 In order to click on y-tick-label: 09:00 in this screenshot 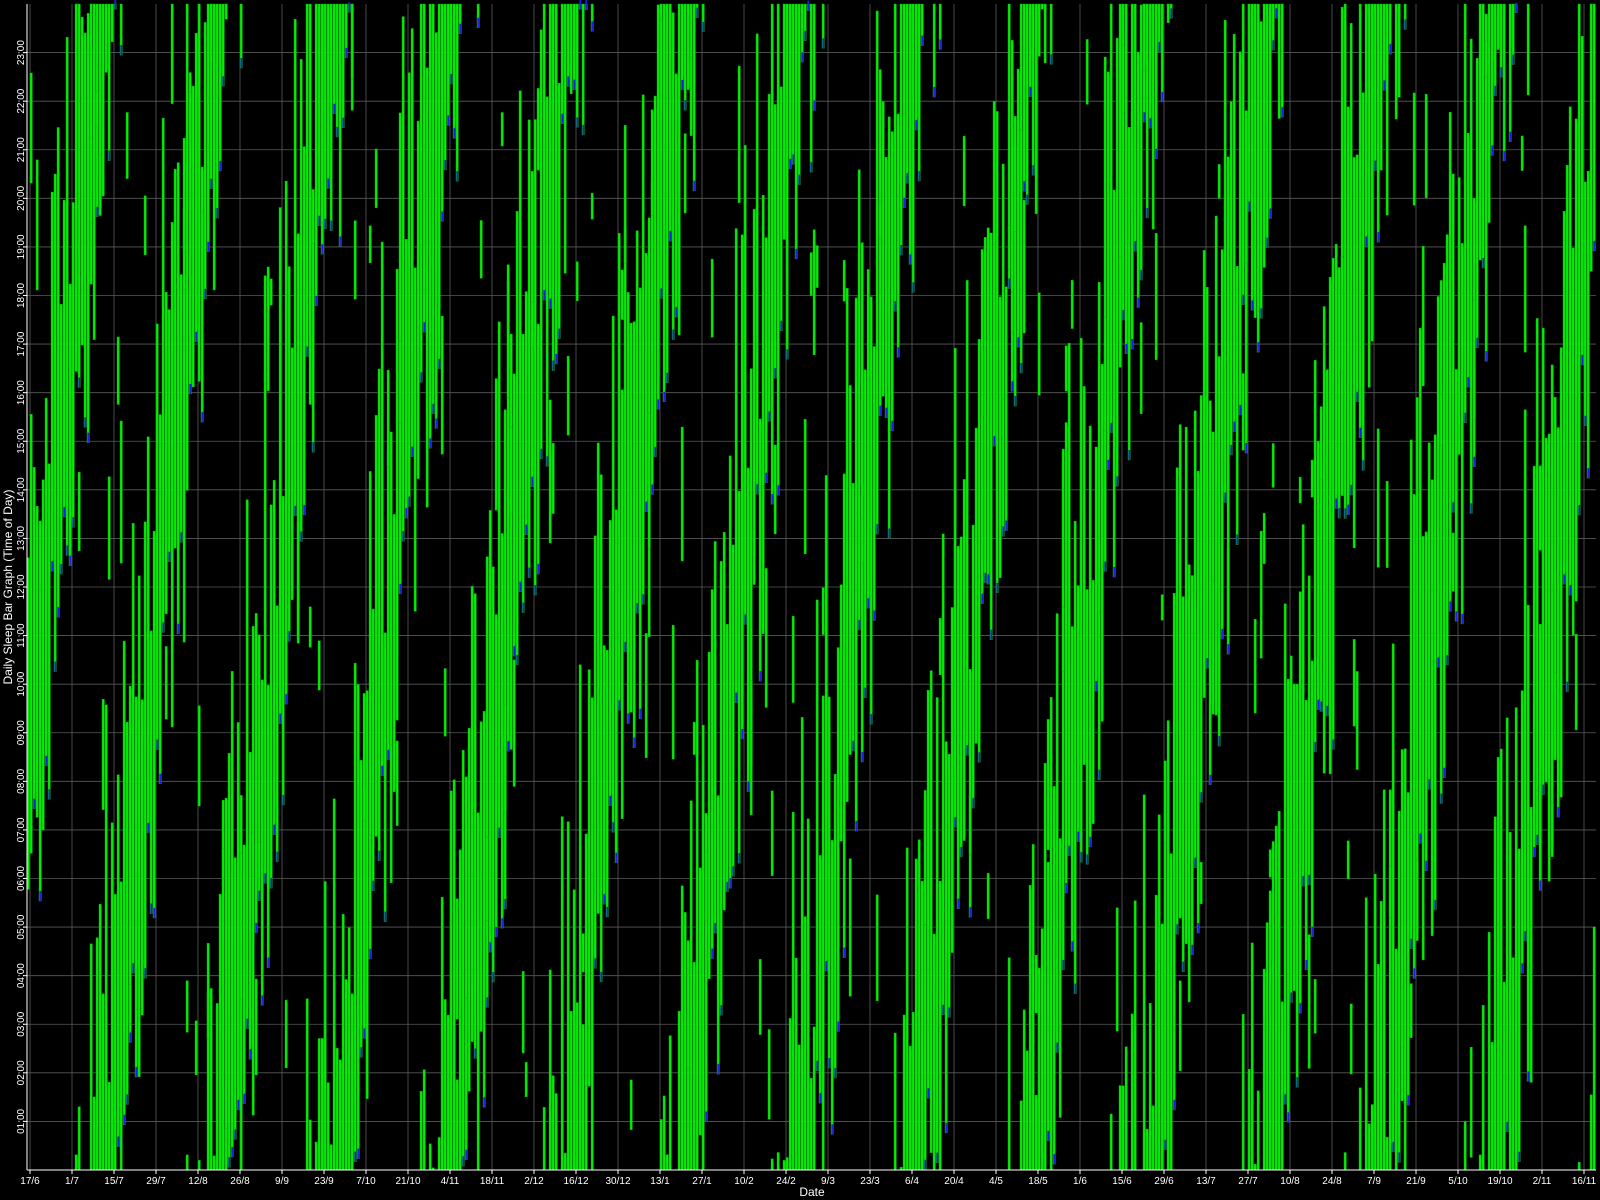, I will do `click(21, 732)`.